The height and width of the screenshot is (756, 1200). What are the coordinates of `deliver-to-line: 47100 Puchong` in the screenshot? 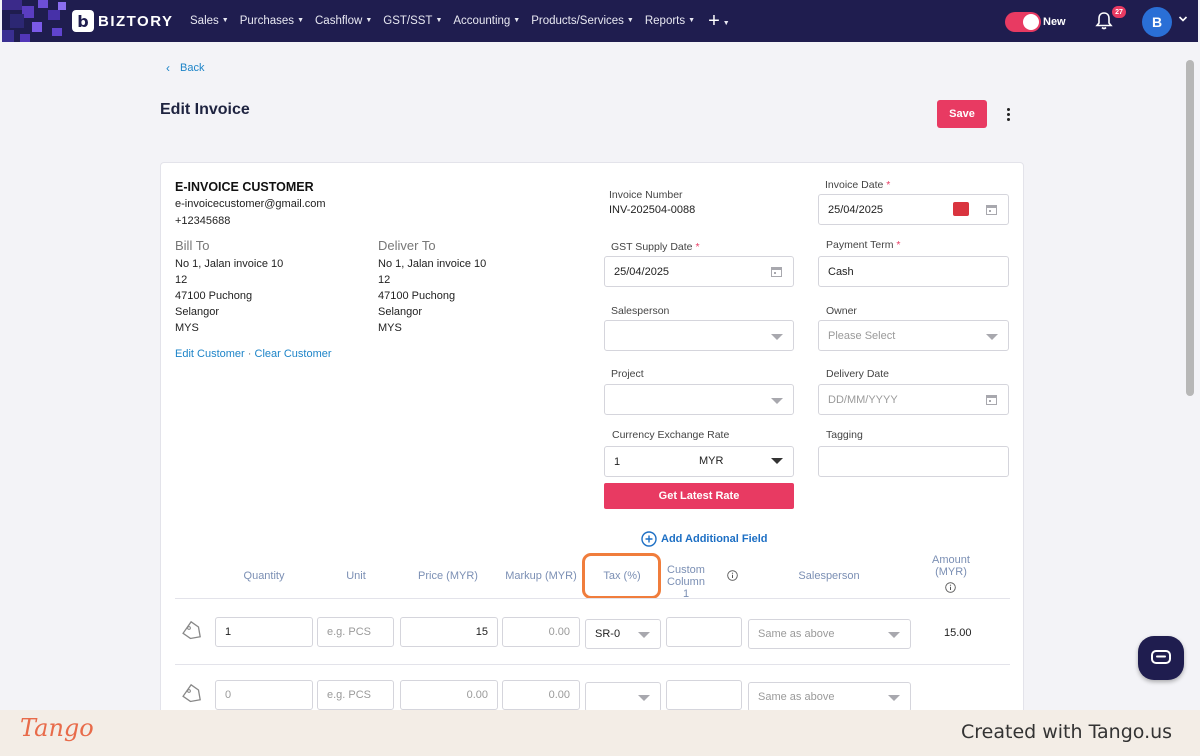 It's located at (417, 296).